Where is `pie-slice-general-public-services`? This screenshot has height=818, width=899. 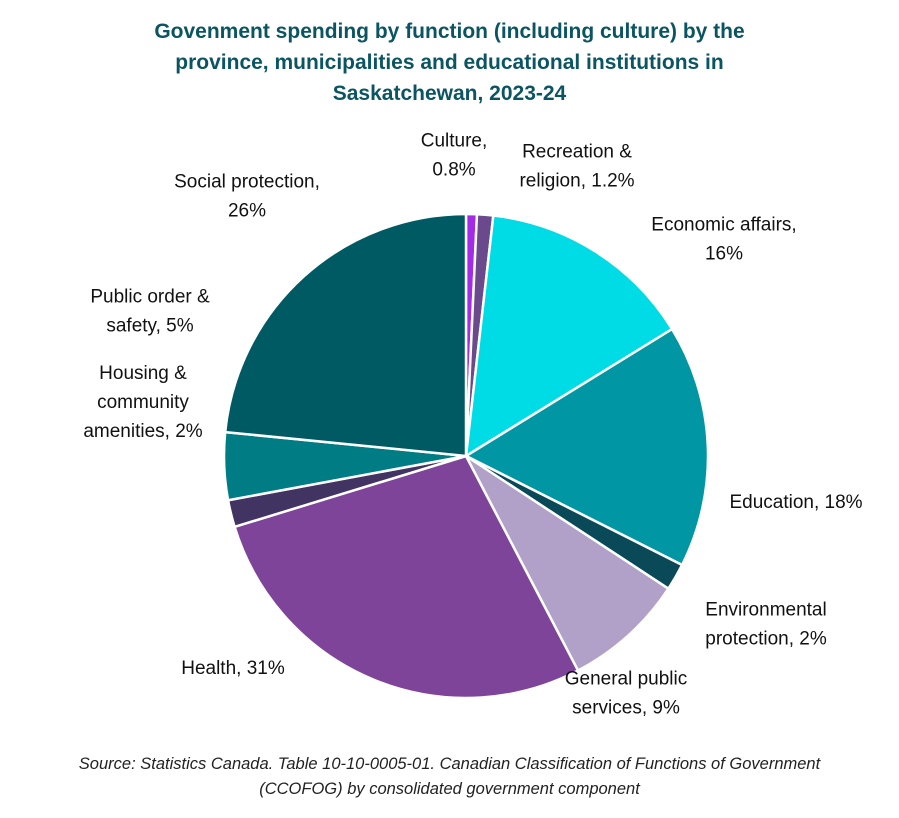
pie-slice-general-public-services is located at coordinates (567, 563).